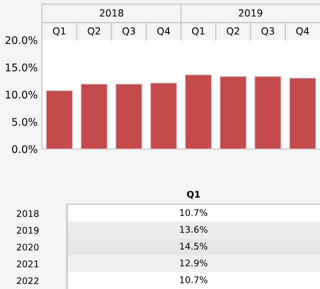  I want to click on y-tick-label: 0.0%, so click(25, 149).